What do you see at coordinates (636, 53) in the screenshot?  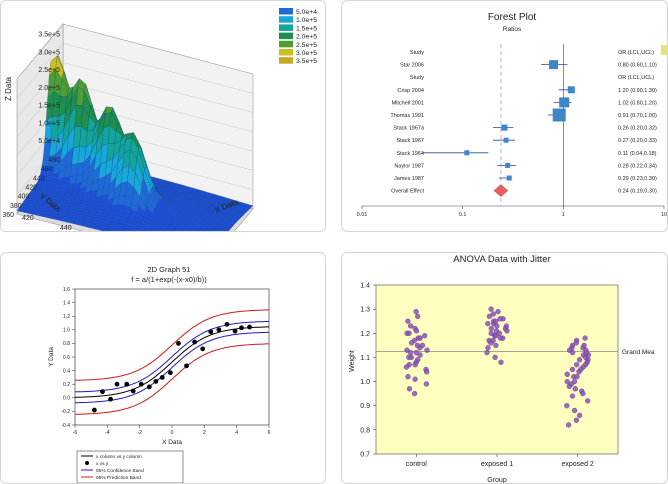 I see `forest-value-label: OR (LCL,UCL)` at bounding box center [636, 53].